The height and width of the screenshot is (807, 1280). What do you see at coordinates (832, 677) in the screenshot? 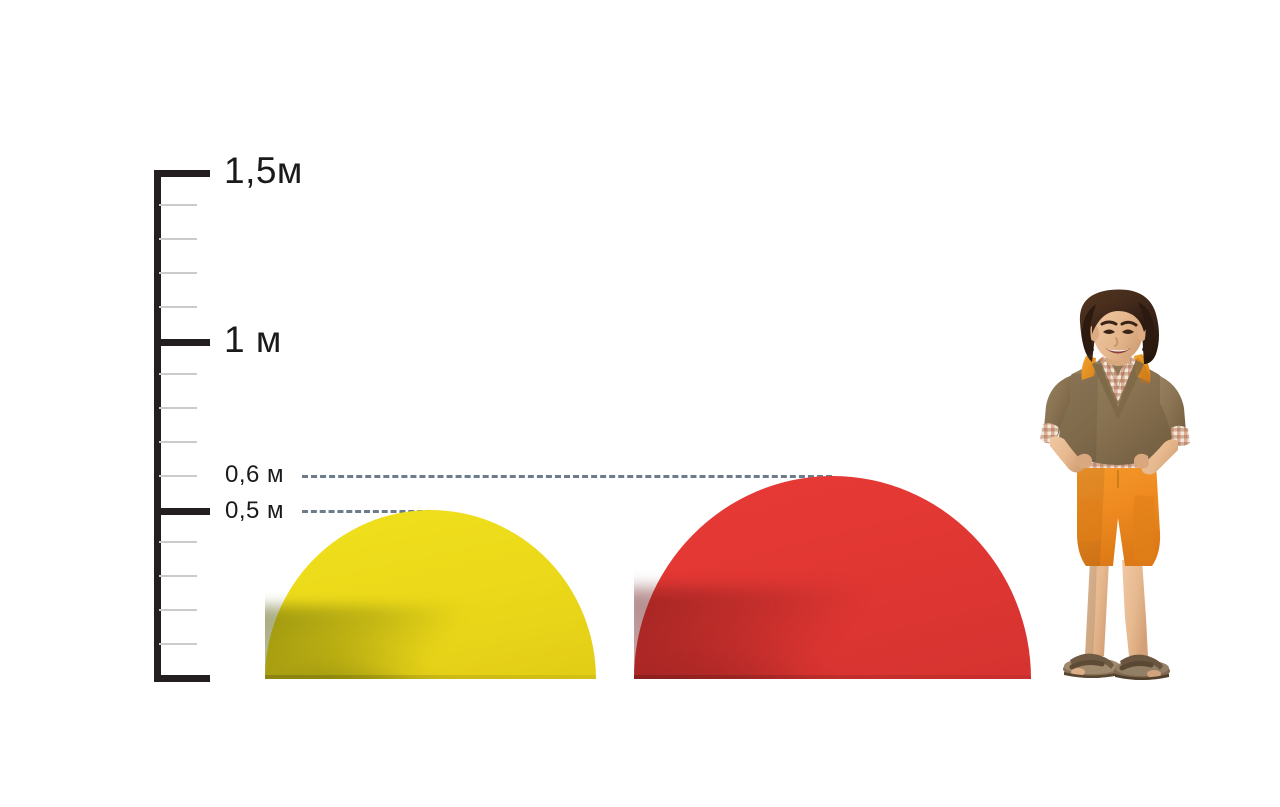
I see `red-dome-base-shadow` at bounding box center [832, 677].